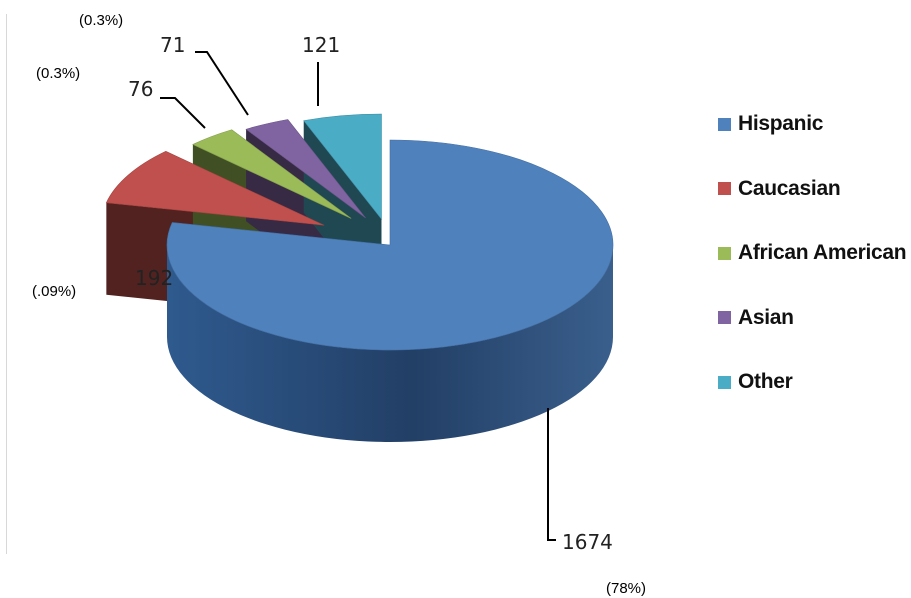 This screenshot has height=598, width=911. I want to click on data-label-asian: 71, so click(172, 45).